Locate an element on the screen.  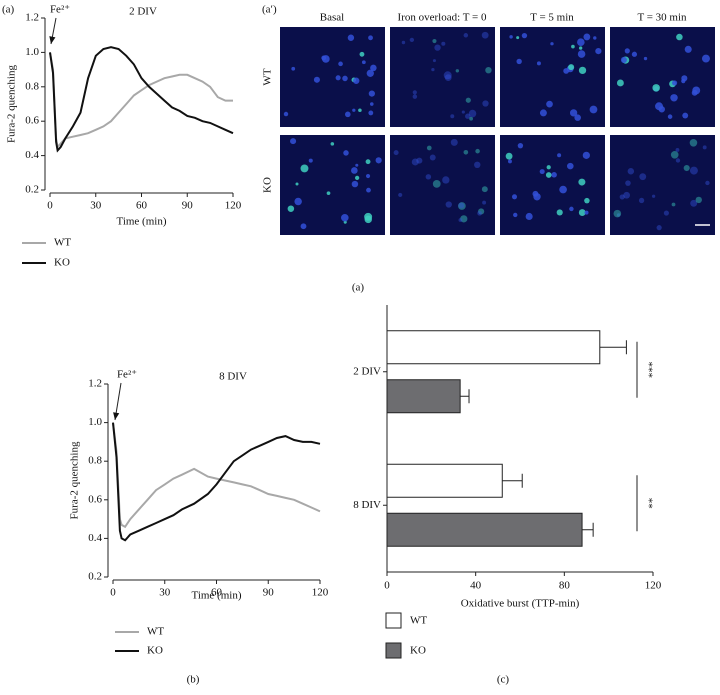
caption: (c) is located at coordinates (503, 680).